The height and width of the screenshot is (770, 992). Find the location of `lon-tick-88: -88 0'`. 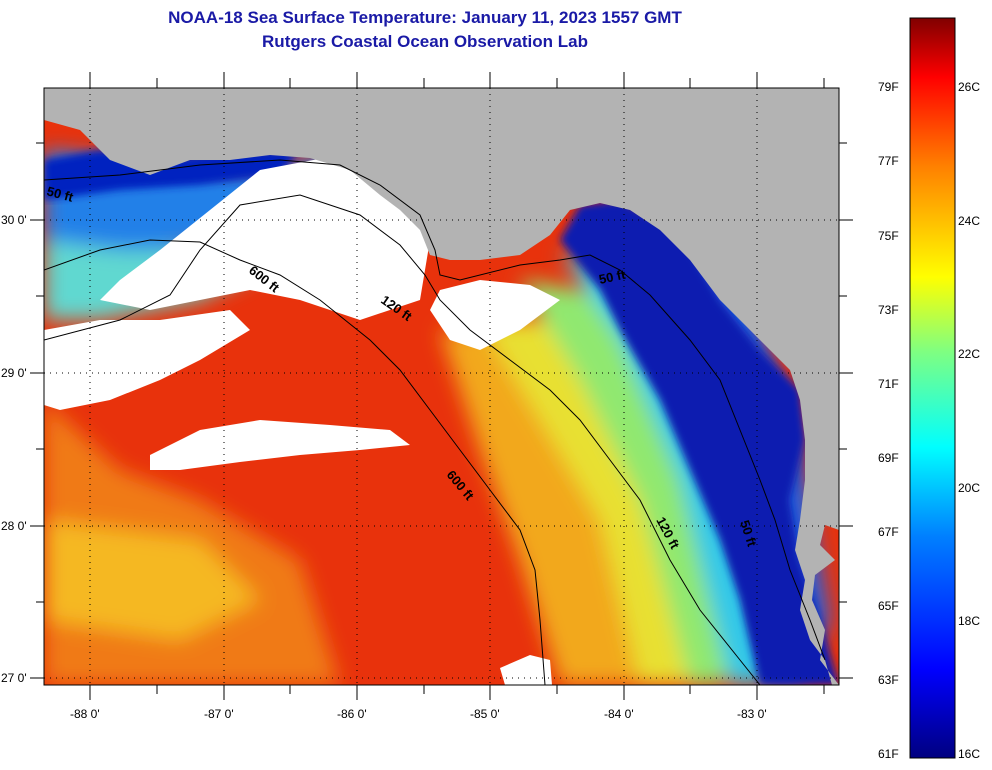

lon-tick-88: -88 0' is located at coordinates (85, 714).